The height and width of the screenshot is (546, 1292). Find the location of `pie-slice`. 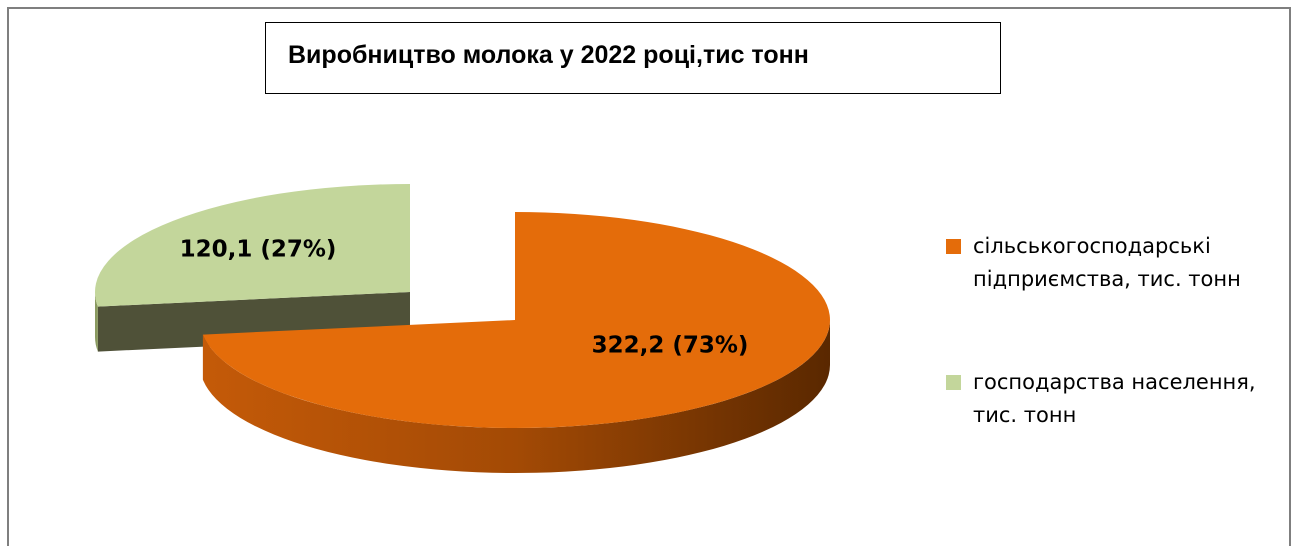

pie-slice is located at coordinates (252, 245).